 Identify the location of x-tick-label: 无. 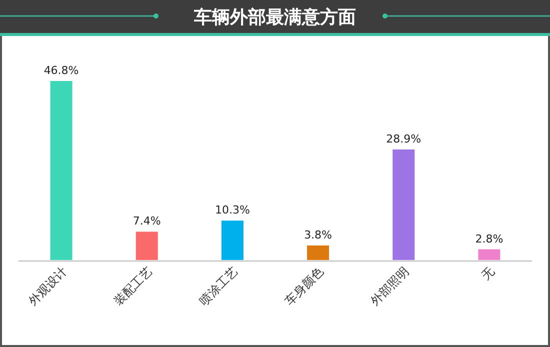
(488, 273).